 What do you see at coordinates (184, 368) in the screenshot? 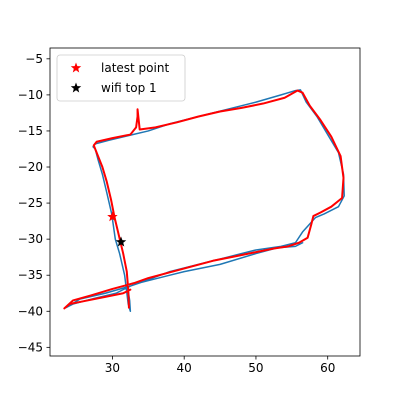
I see `x-tick-label: 40` at bounding box center [184, 368].